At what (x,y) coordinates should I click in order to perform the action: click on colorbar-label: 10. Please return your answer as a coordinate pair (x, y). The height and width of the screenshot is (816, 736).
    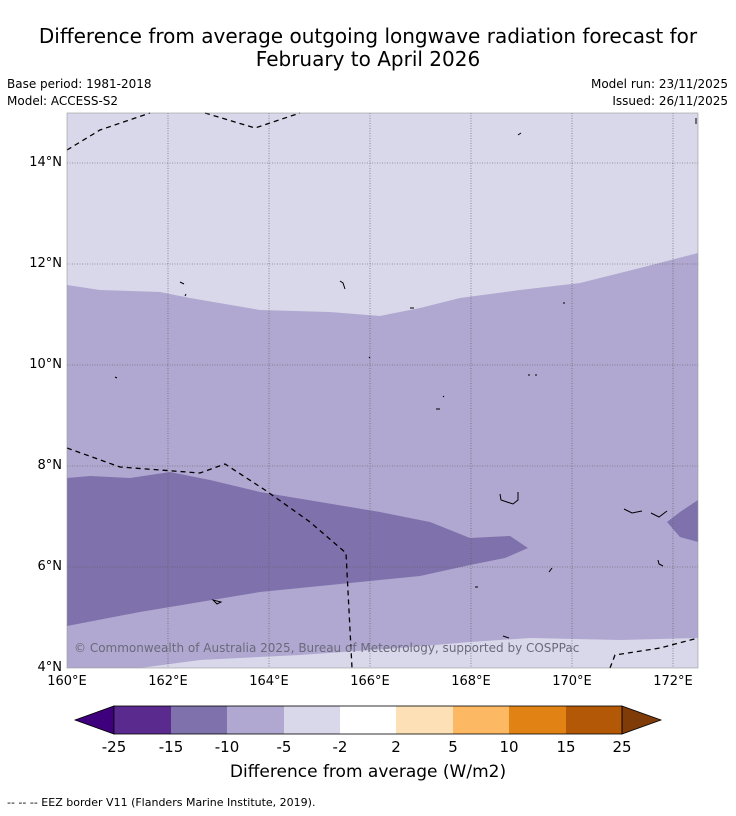
    Looking at the image, I should click on (509, 747).